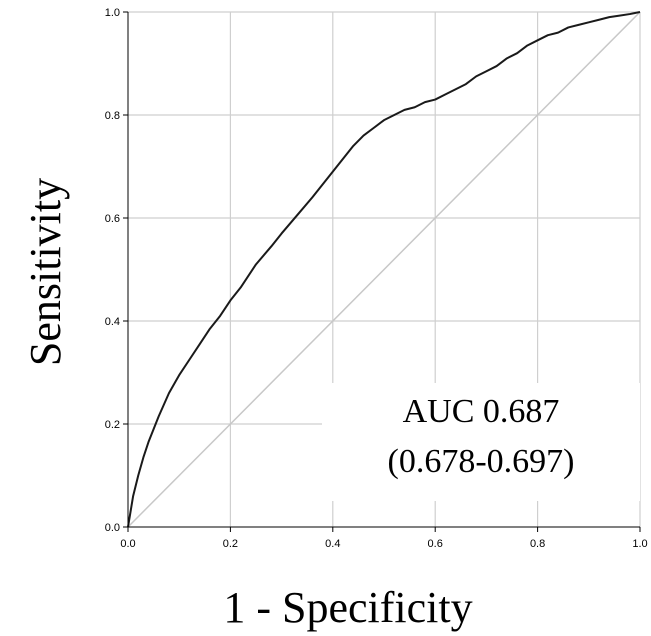 The width and height of the screenshot is (651, 636). Describe the element at coordinates (230, 544) in the screenshot. I see `x-tick-label: 0.2` at that location.